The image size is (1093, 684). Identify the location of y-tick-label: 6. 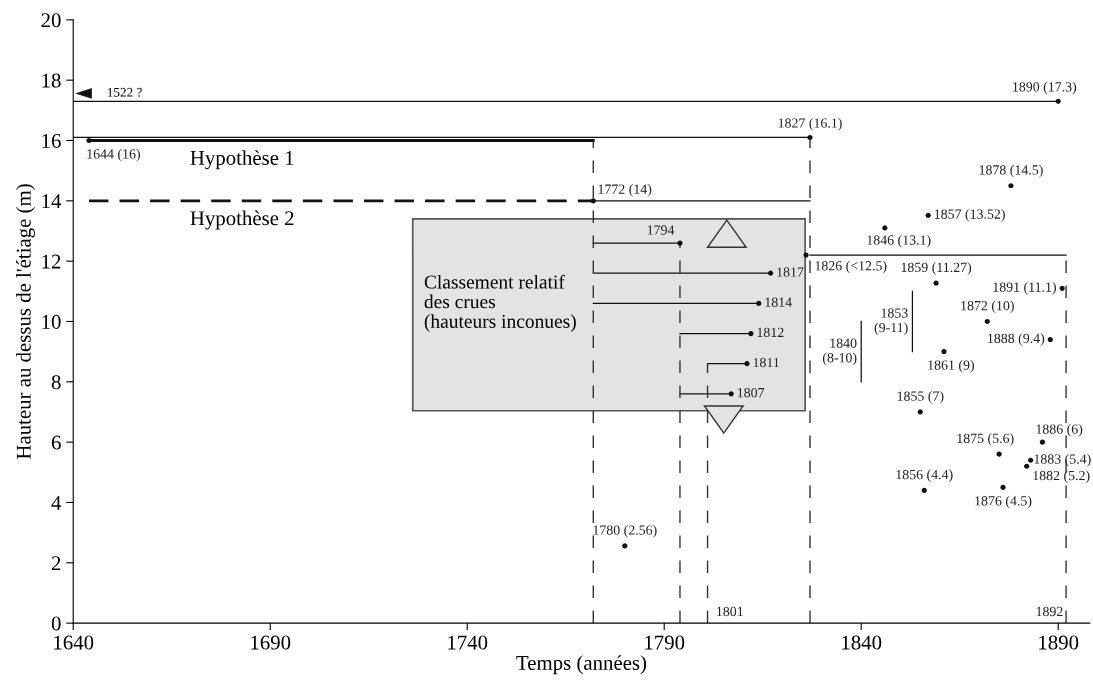
(56, 442).